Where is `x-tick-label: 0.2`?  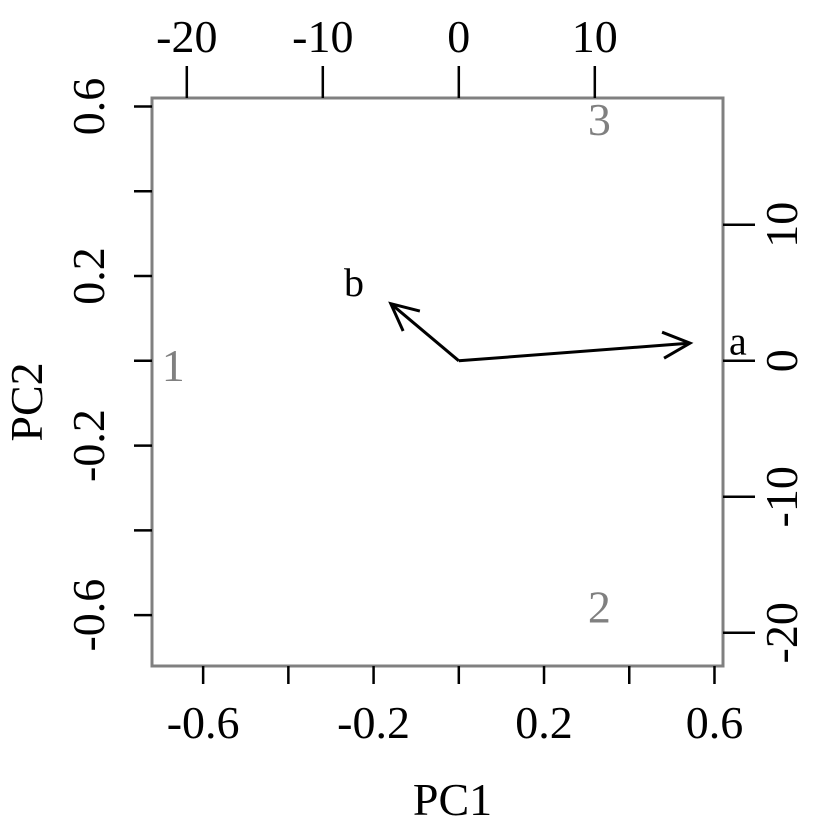
x-tick-label: 0.2 is located at coordinates (544, 722).